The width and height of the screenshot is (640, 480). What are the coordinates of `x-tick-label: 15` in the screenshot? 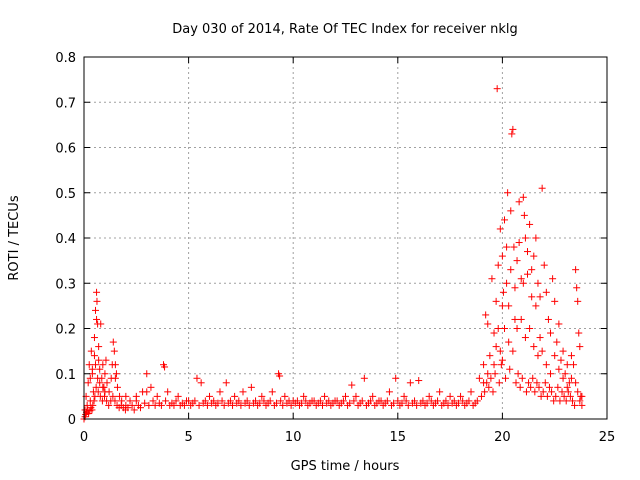 It's located at (398, 437).